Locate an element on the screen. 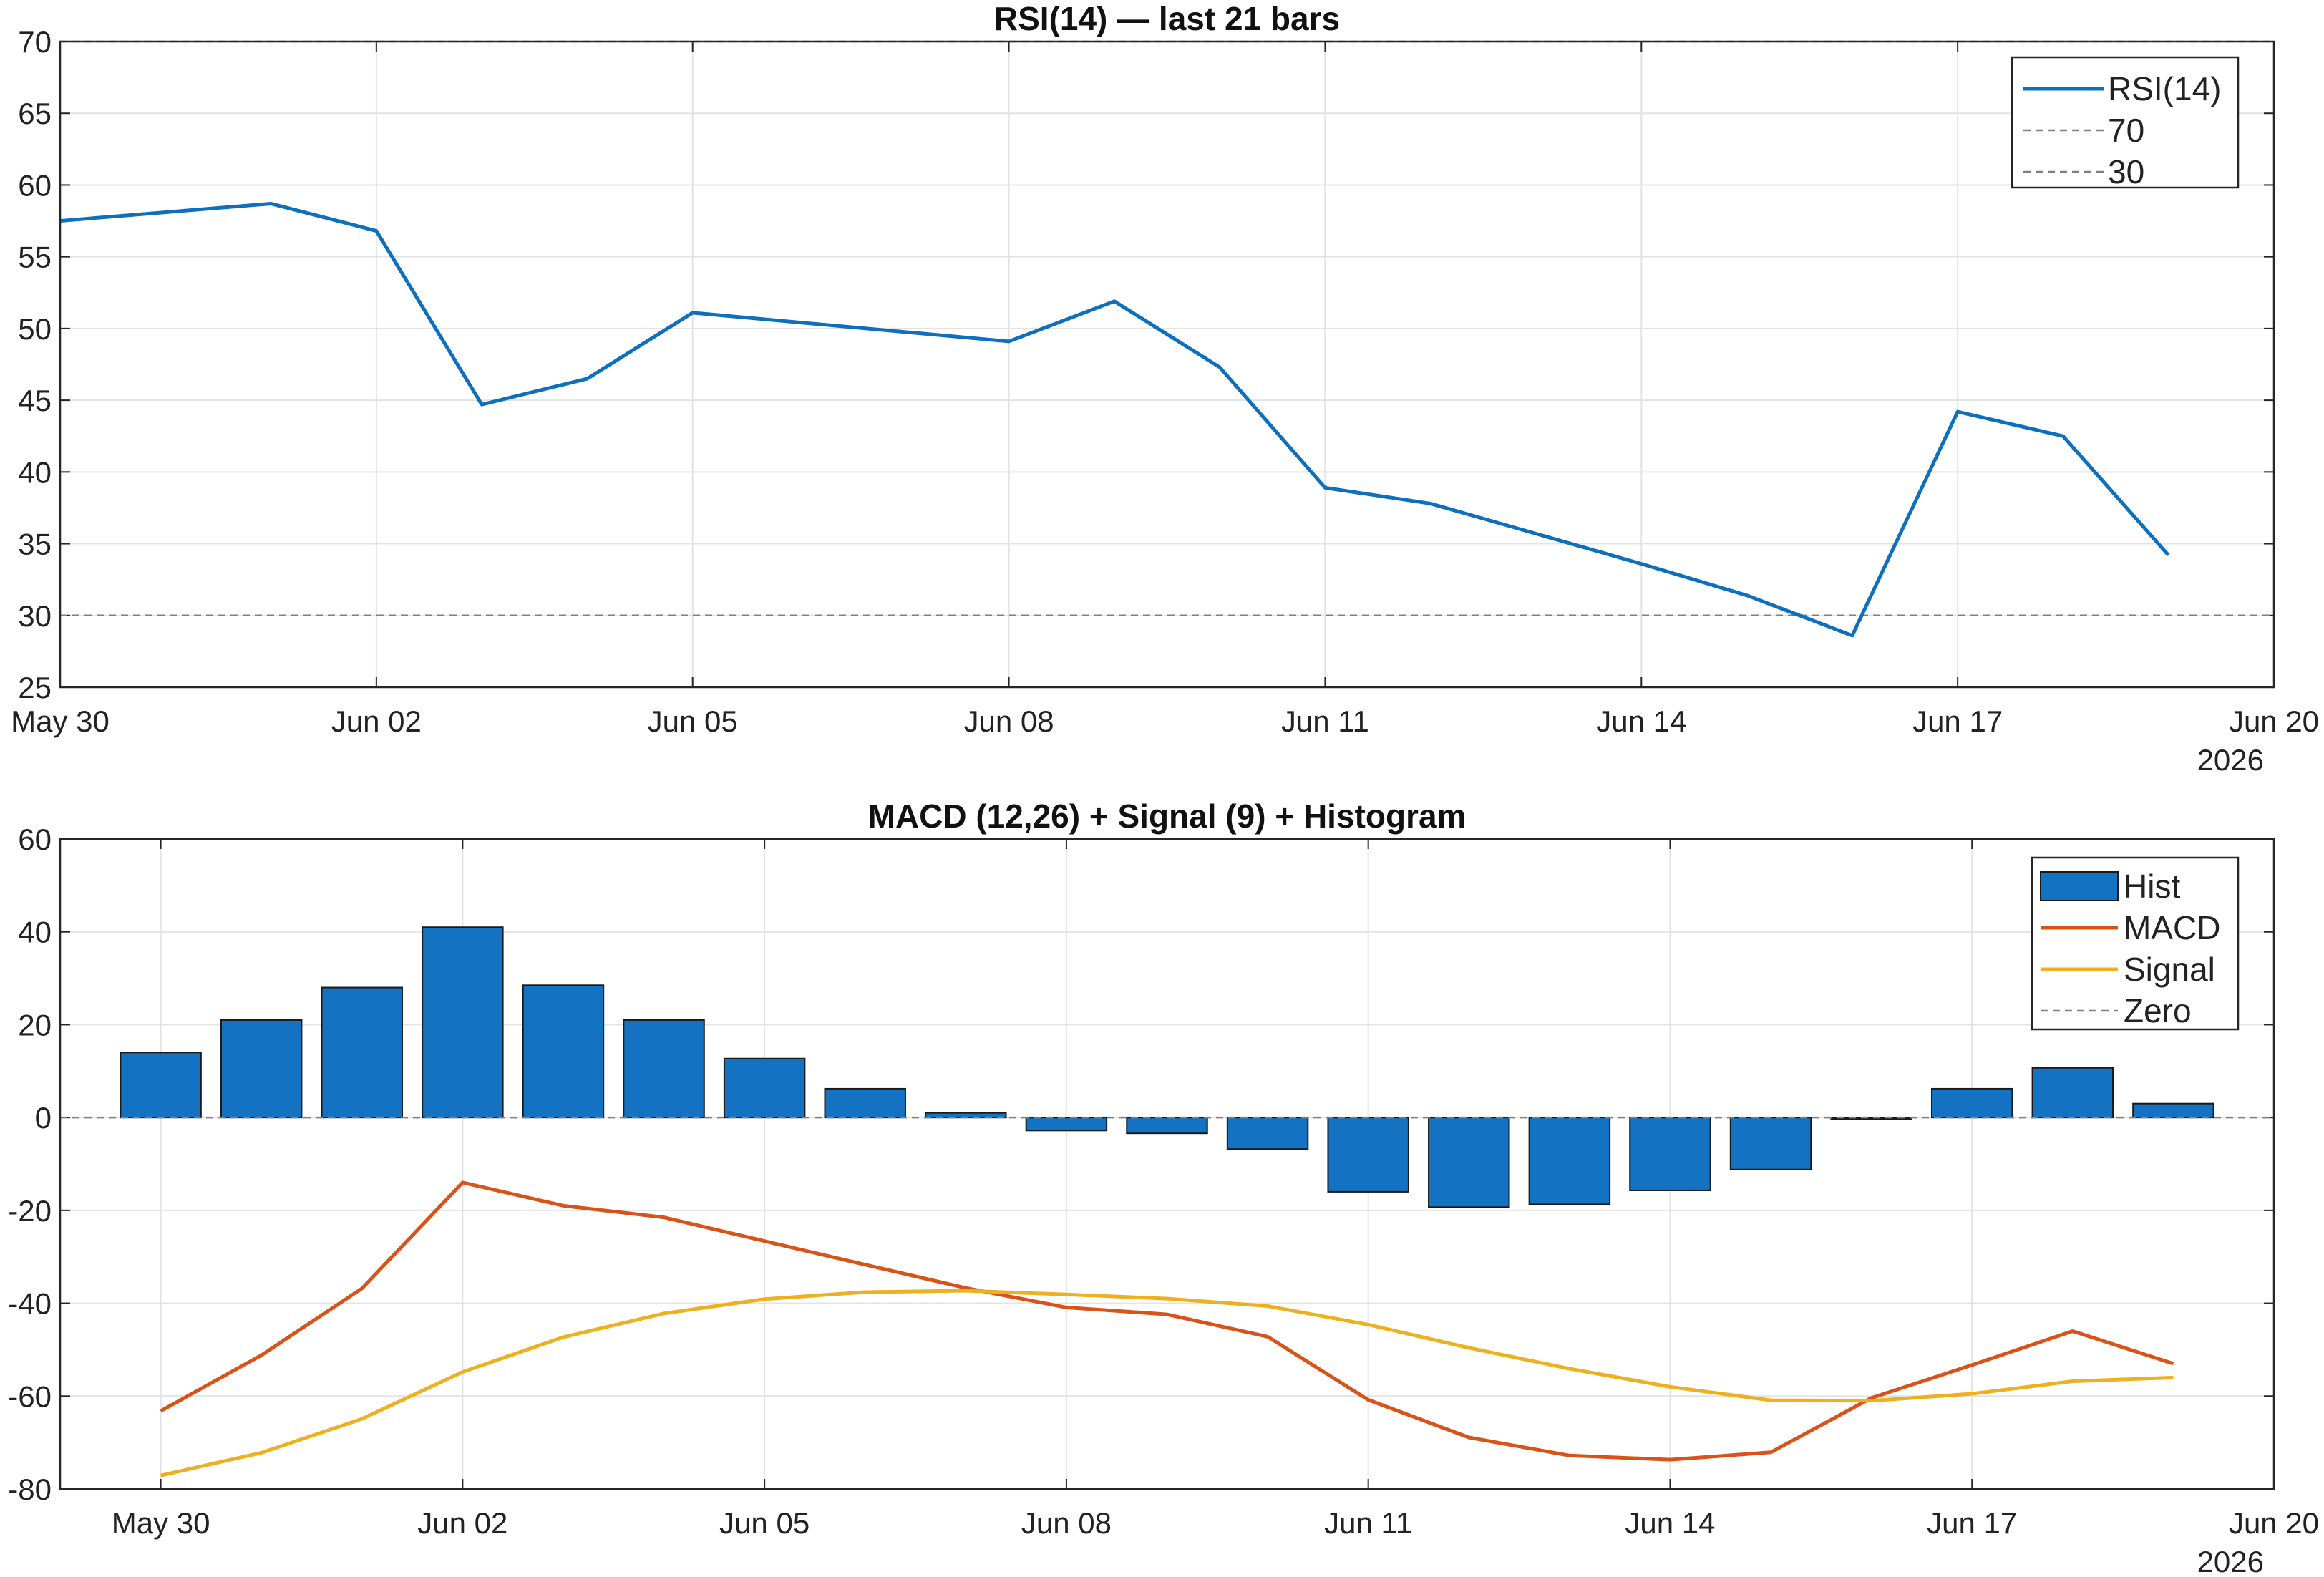  y-tick-label: -20 is located at coordinates (30, 1211).